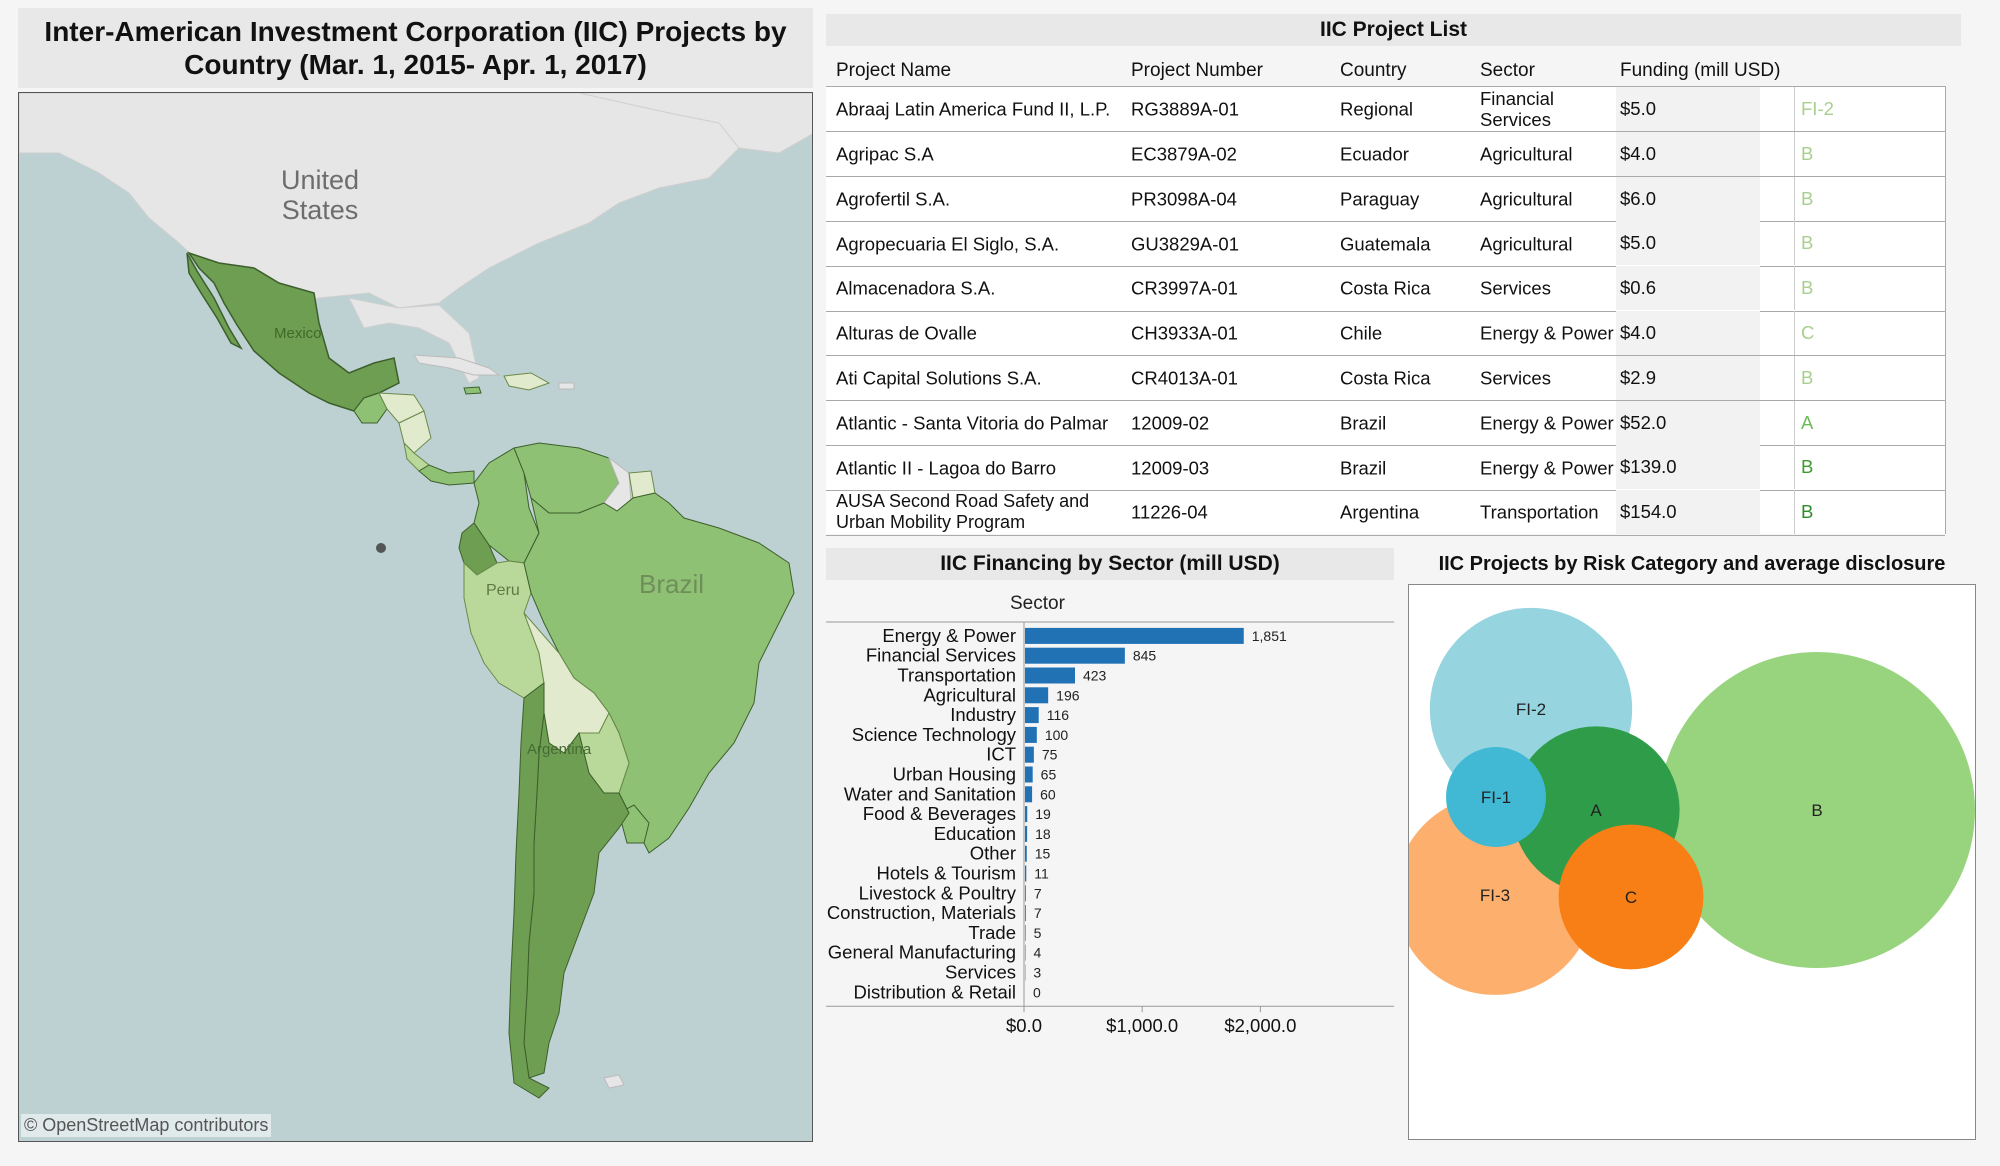 This screenshot has height=1166, width=2000. What do you see at coordinates (381, 548) in the screenshot?
I see `galapagos-island` at bounding box center [381, 548].